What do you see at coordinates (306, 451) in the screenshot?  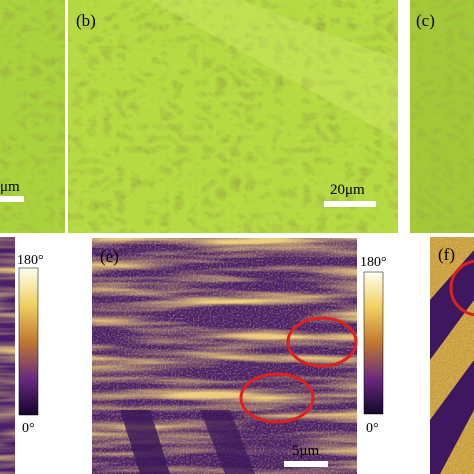 I see `scale-bar-label: 5μm` at bounding box center [306, 451].